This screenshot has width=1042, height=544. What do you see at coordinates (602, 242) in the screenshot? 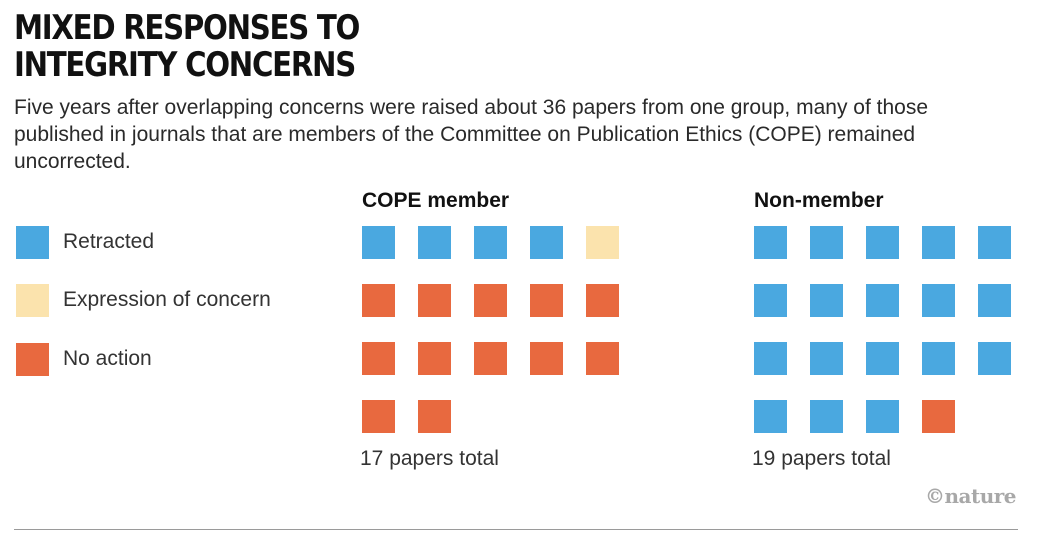
I see `waffle-square-expression-of-concern` at bounding box center [602, 242].